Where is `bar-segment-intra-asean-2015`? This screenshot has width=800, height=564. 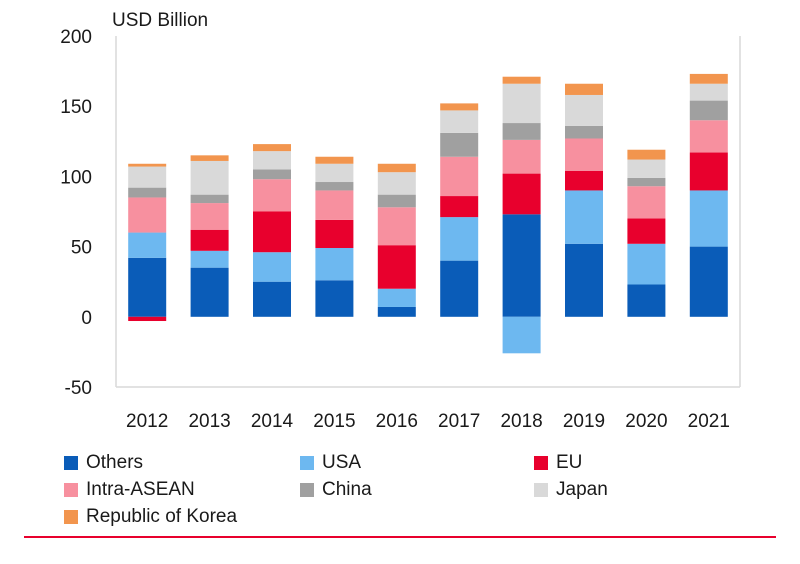
bar-segment-intra-asean-2015 is located at coordinates (334, 205).